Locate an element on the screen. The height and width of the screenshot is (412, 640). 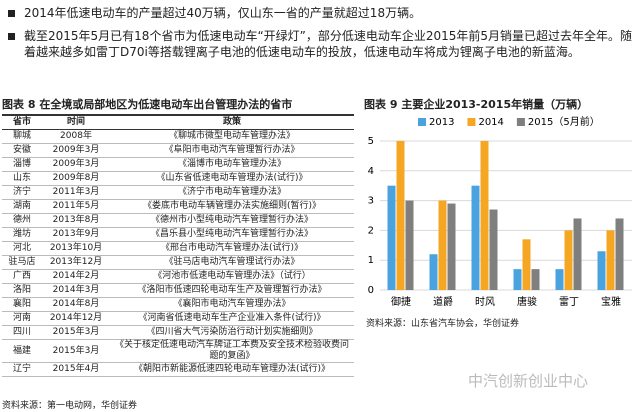
table-cell: 2009年8月 is located at coordinates (76, 178).